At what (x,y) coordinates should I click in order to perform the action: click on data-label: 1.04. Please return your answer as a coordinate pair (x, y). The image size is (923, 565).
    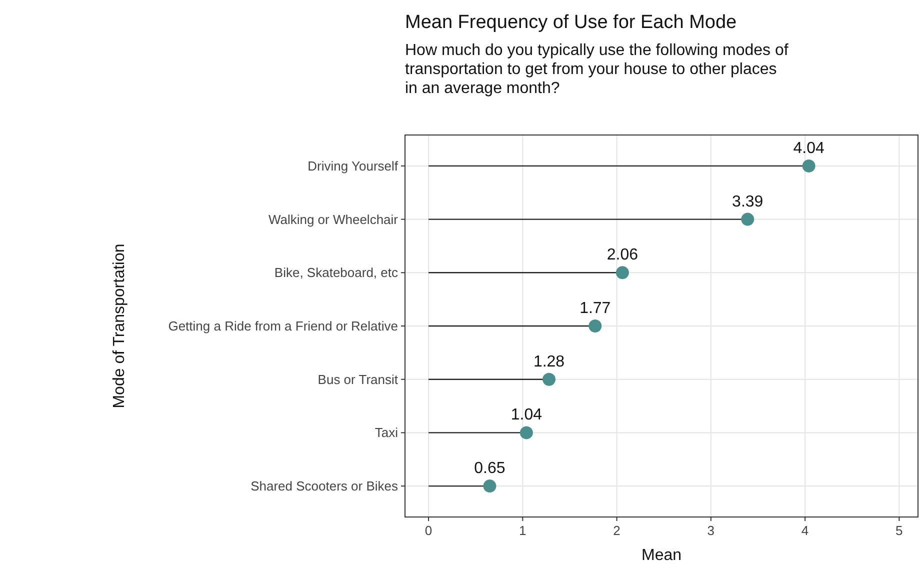
    Looking at the image, I should click on (526, 415).